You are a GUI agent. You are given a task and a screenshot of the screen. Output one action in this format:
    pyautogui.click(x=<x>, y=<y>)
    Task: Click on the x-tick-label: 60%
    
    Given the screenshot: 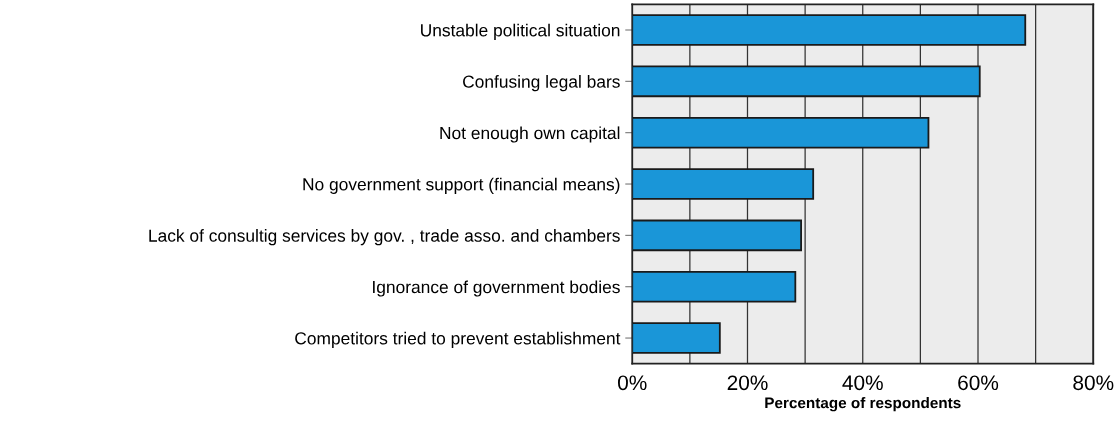 What is the action you would take?
    pyautogui.click(x=978, y=383)
    